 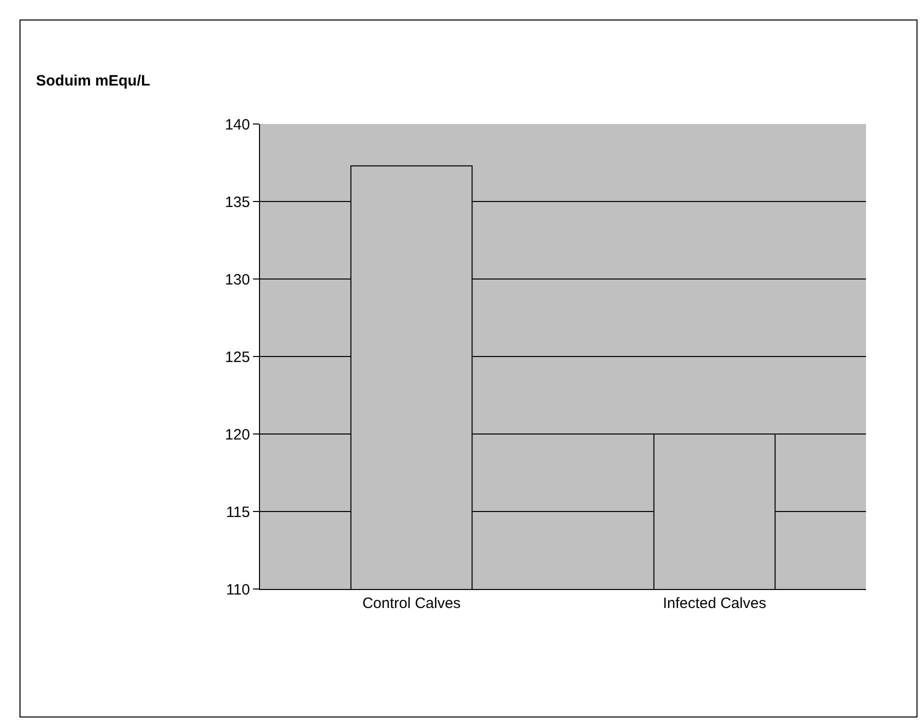 I want to click on y-tick-label: 120, so click(x=237, y=435).